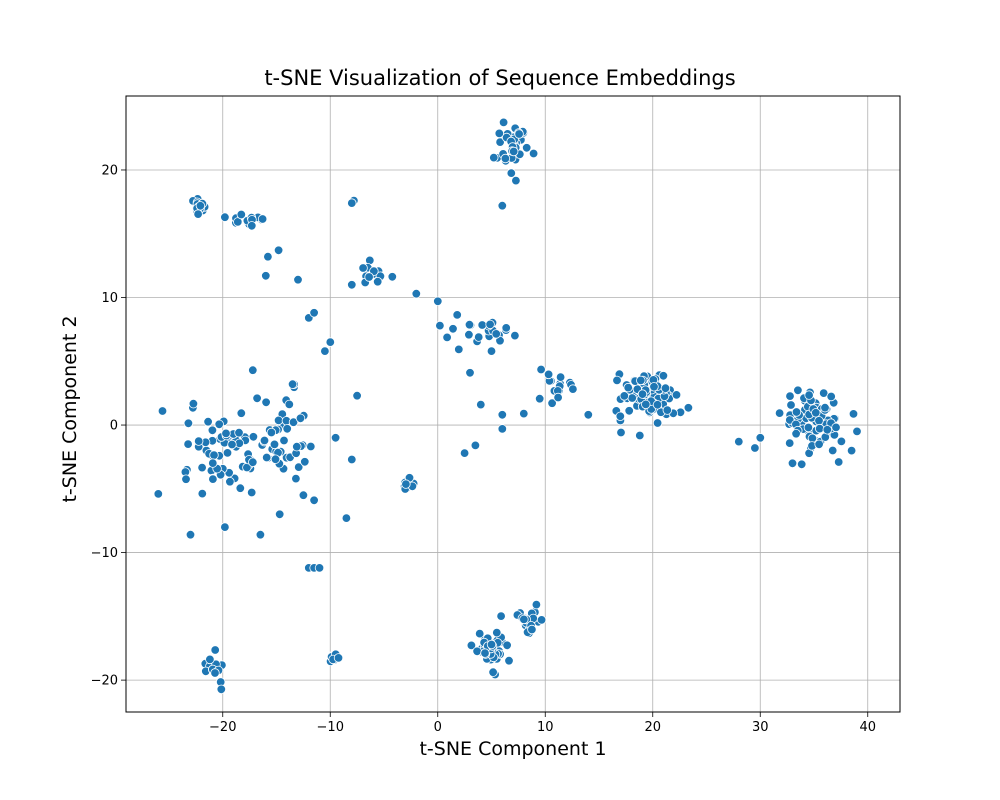 This screenshot has width=1000, height=800. What do you see at coordinates (330, 727) in the screenshot?
I see `x-tick-label: −10` at bounding box center [330, 727].